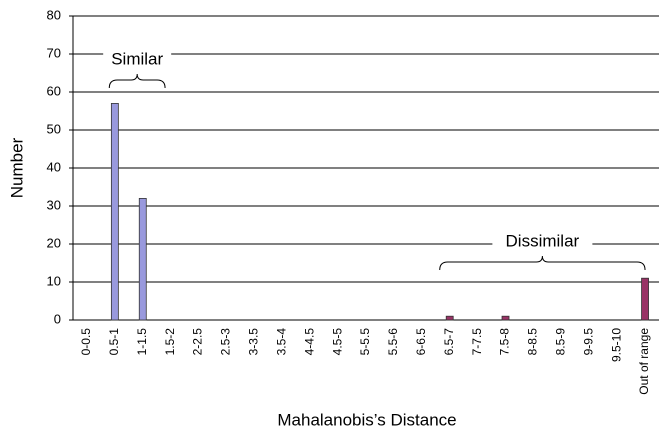 Image resolution: width=660 pixels, height=436 pixels. Describe the element at coordinates (254, 342) in the screenshot. I see `x-tick-label: 3-3.5` at that location.